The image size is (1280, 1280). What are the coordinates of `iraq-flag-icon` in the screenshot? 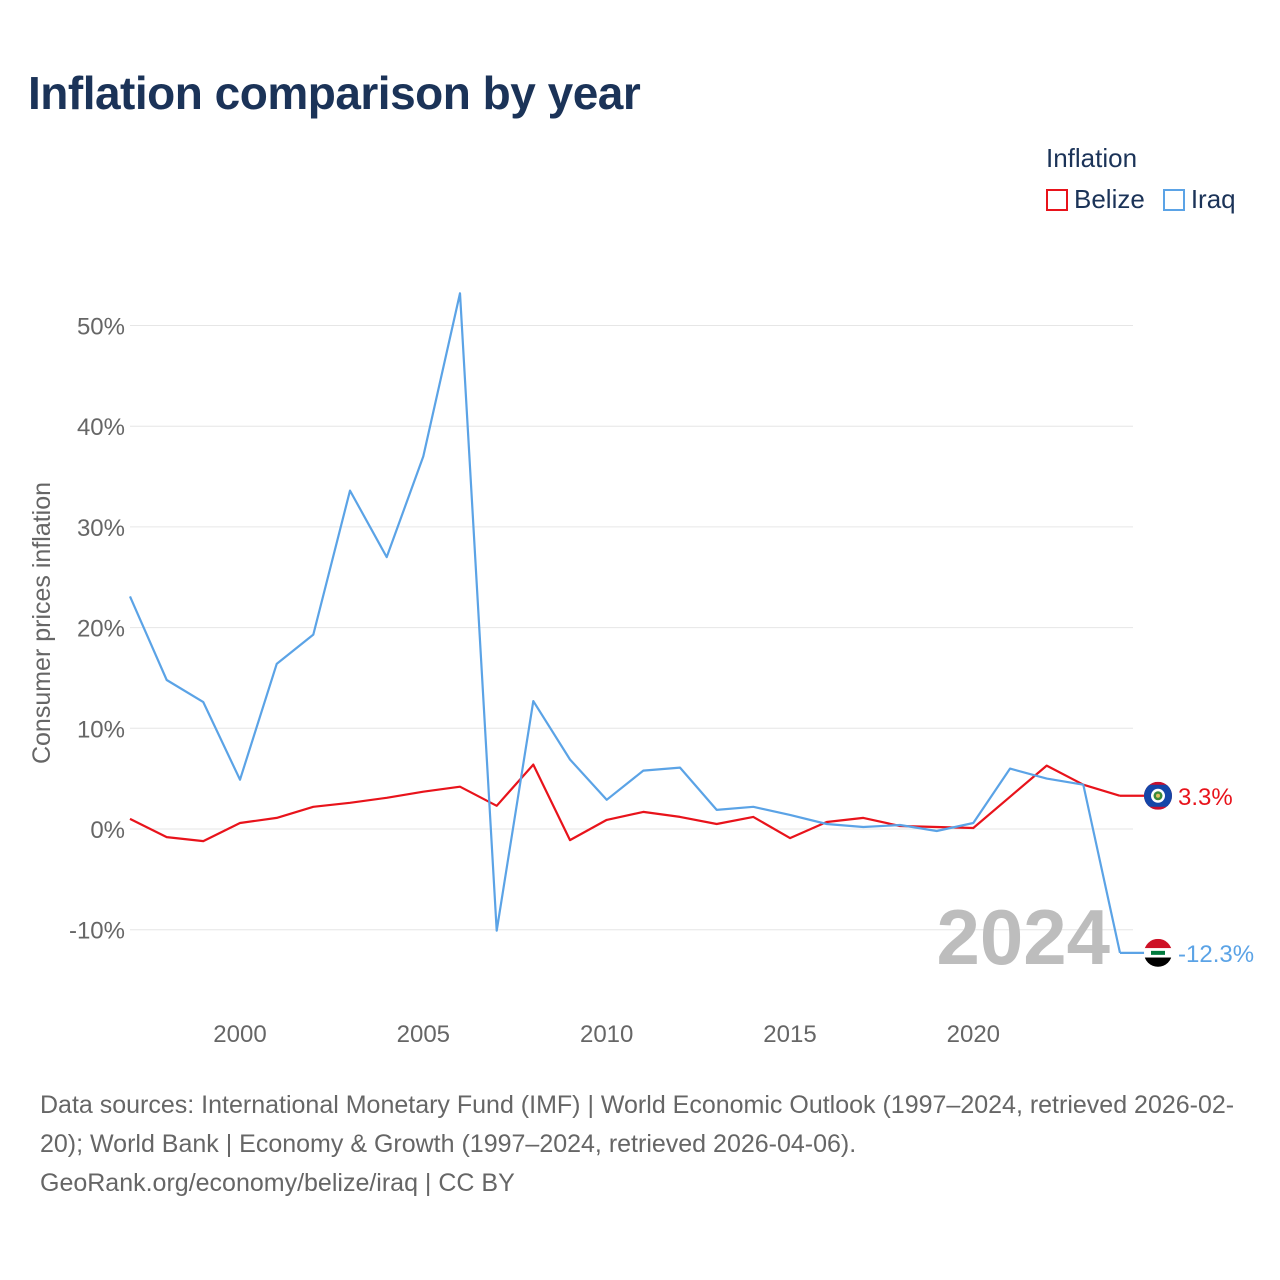 It's located at (1158, 952).